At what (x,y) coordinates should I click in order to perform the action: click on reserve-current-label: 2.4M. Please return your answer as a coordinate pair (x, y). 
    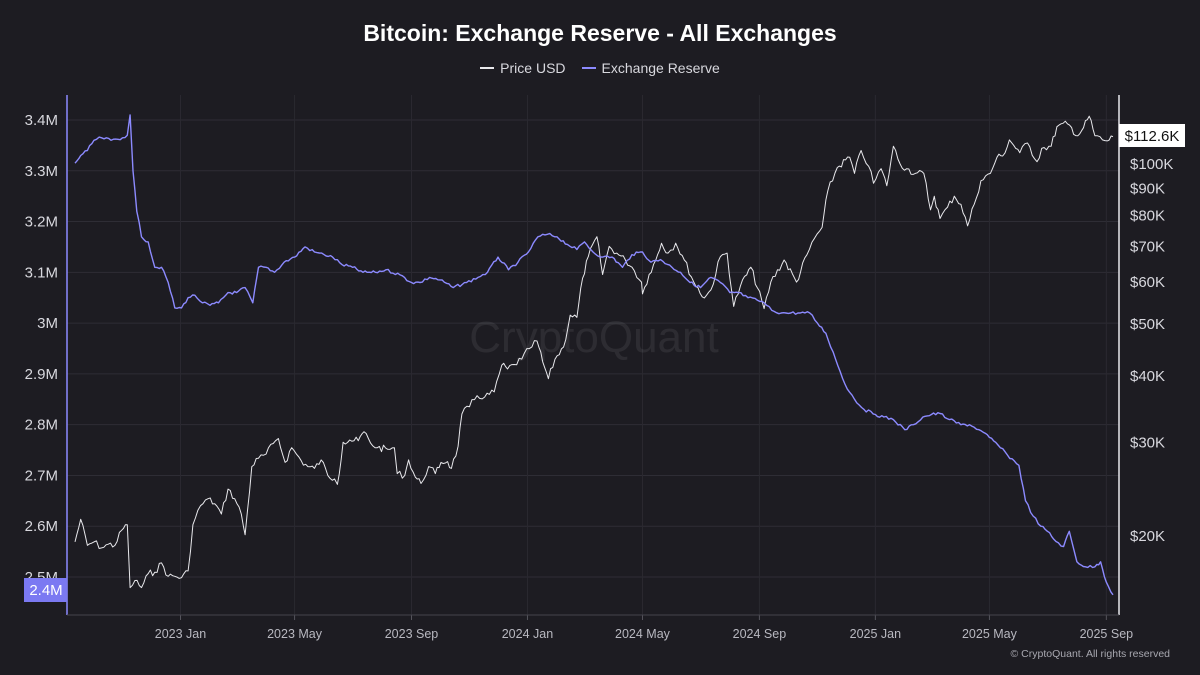
    Looking at the image, I should click on (45, 590).